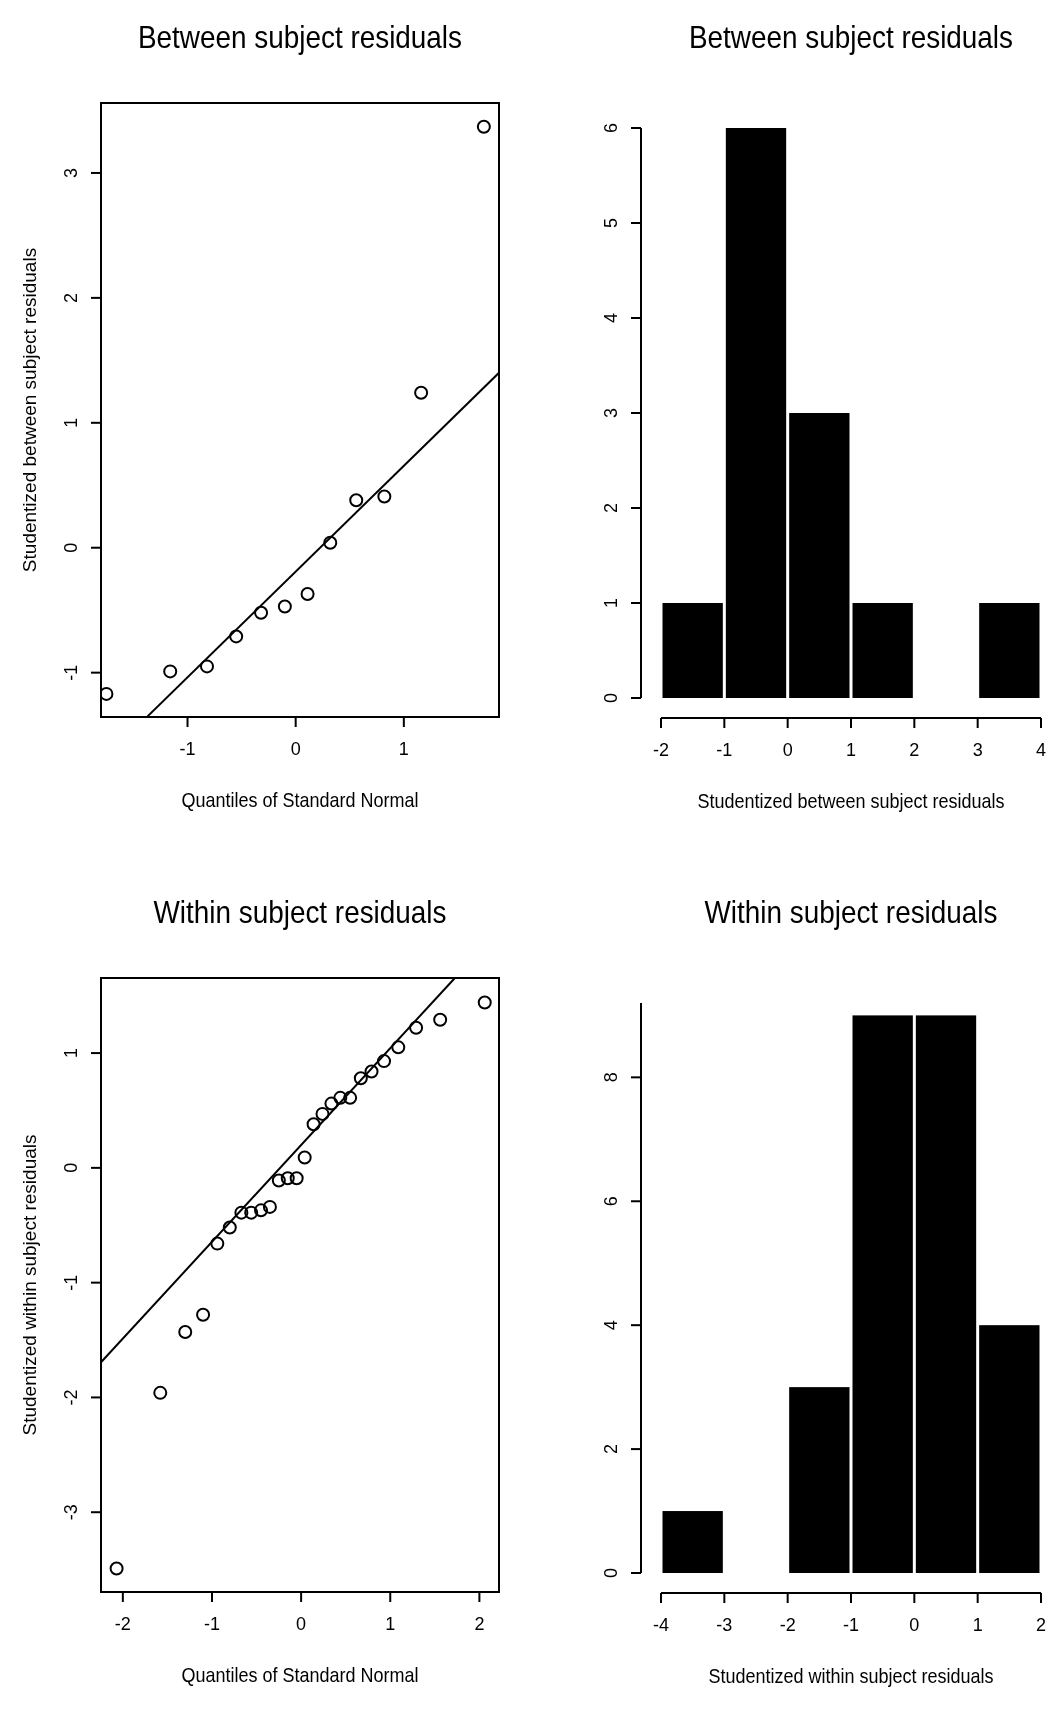  What do you see at coordinates (1041, 750) in the screenshot?
I see `x-tick-label: 4` at bounding box center [1041, 750].